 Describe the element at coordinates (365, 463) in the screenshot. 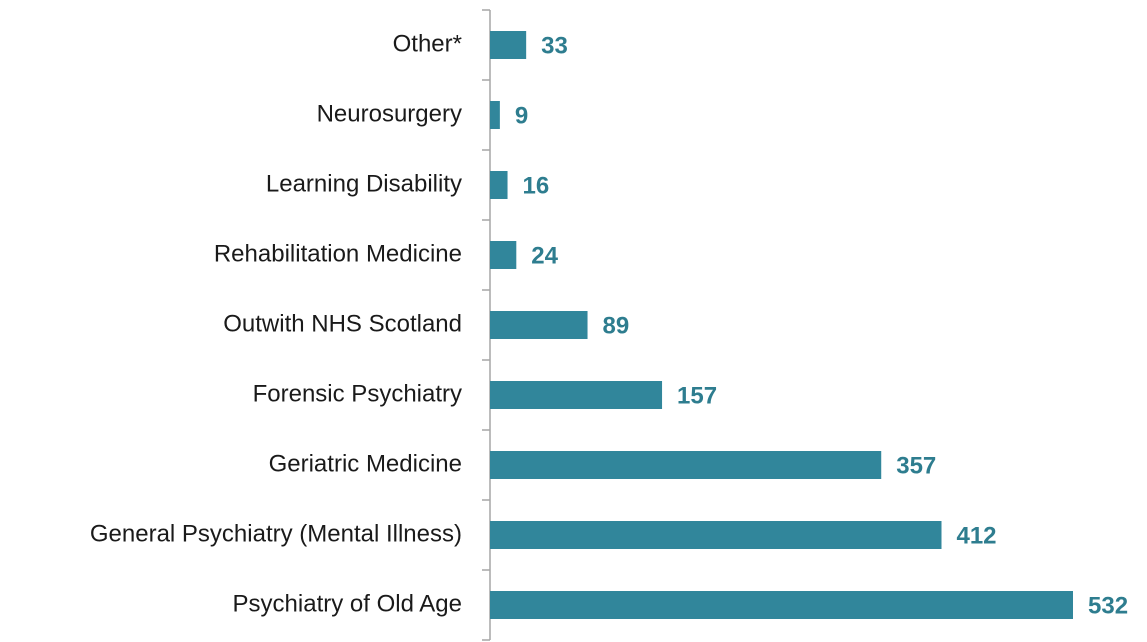

I see `y-tick-label: Geriatric Medicine` at that location.